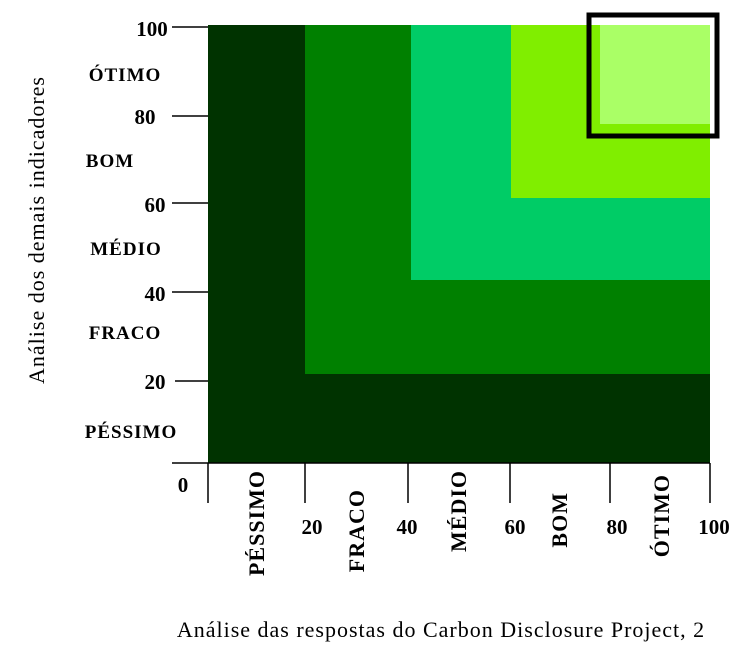 The image size is (733, 646). I want to click on y-tick-label: 100, so click(152, 29).